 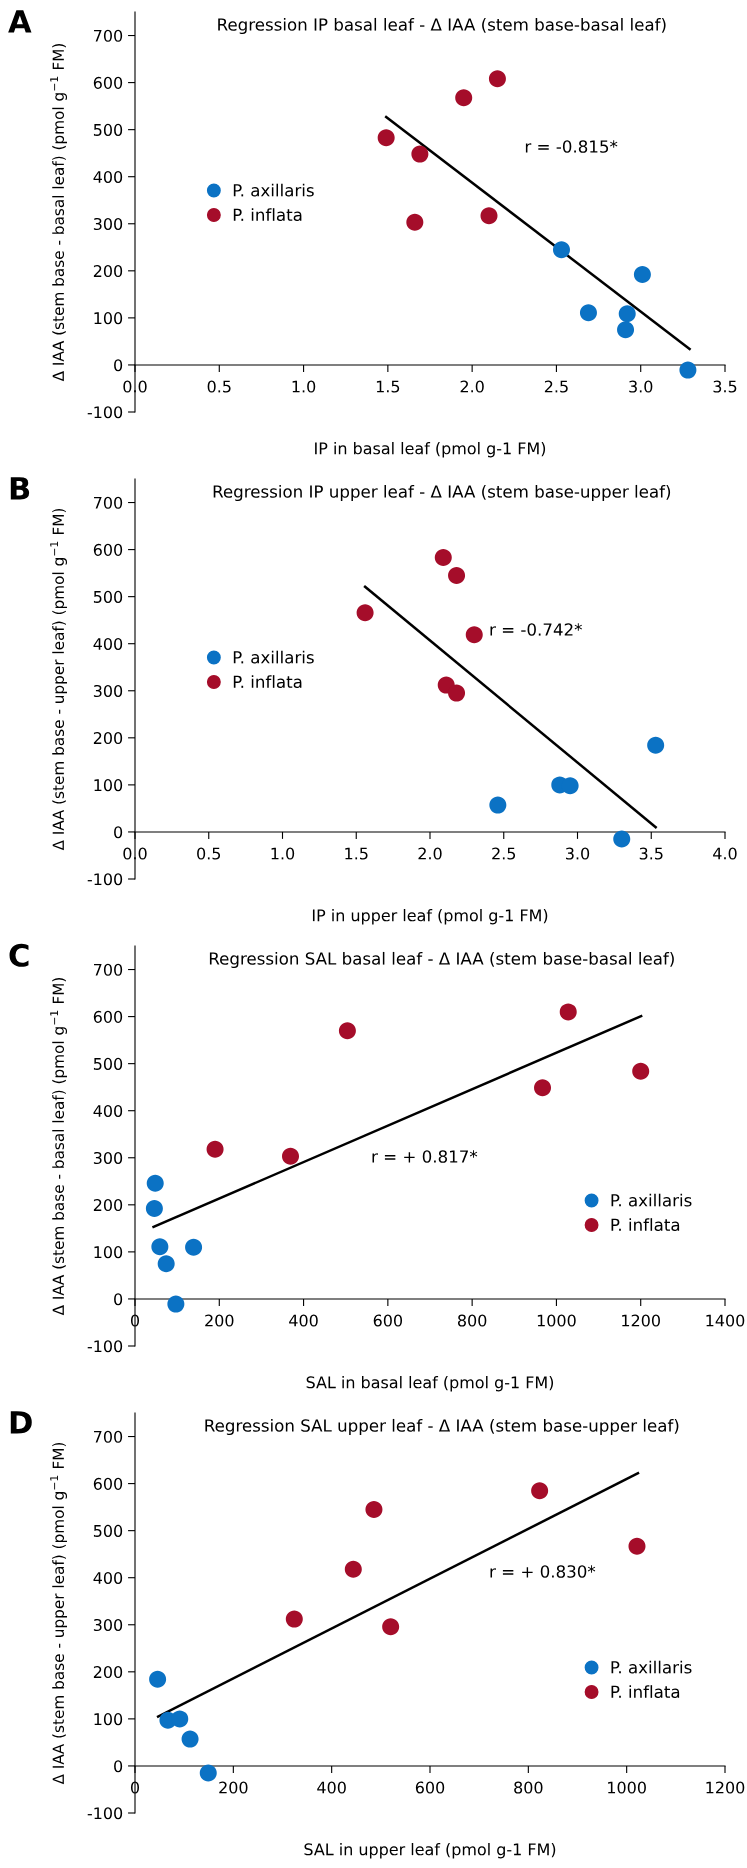 What do you see at coordinates (543, 1571) in the screenshot?
I see `annotation: r = + 0.830*` at bounding box center [543, 1571].